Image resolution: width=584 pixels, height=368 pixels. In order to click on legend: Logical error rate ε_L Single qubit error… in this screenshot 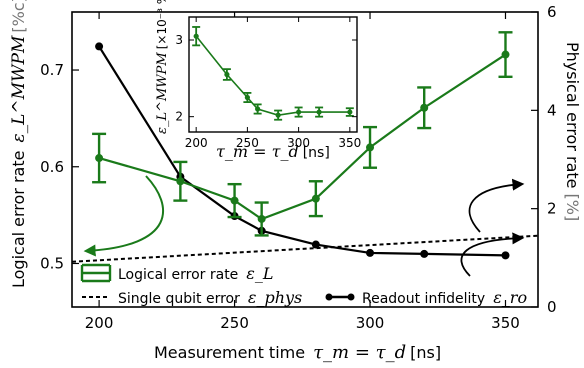, I will do `click(303, 285)`.